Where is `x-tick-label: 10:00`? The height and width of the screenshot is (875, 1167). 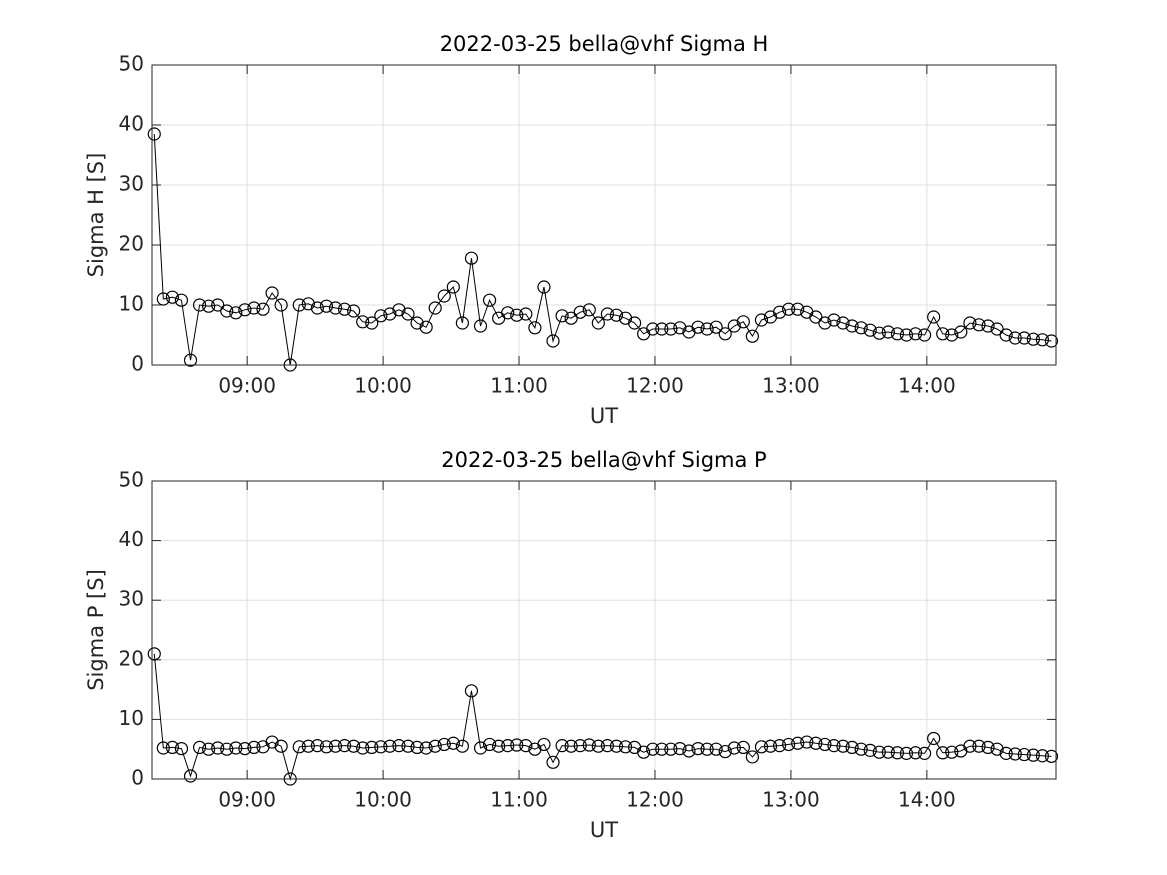
x-tick-label: 10:00 is located at coordinates (383, 386).